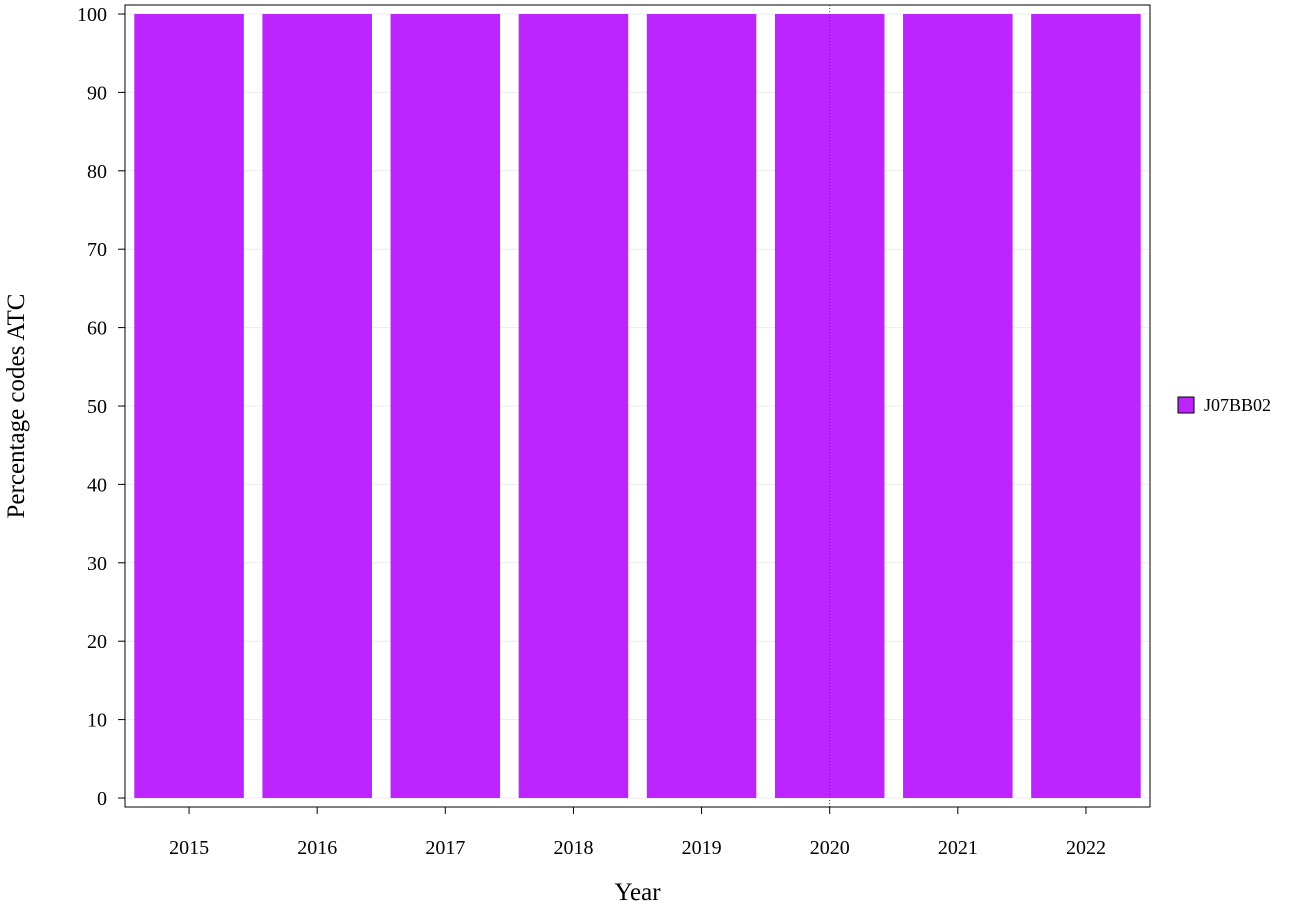 Image resolution: width=1291 pixels, height=910 pixels. I want to click on x-tick-label: 2016, so click(317, 848).